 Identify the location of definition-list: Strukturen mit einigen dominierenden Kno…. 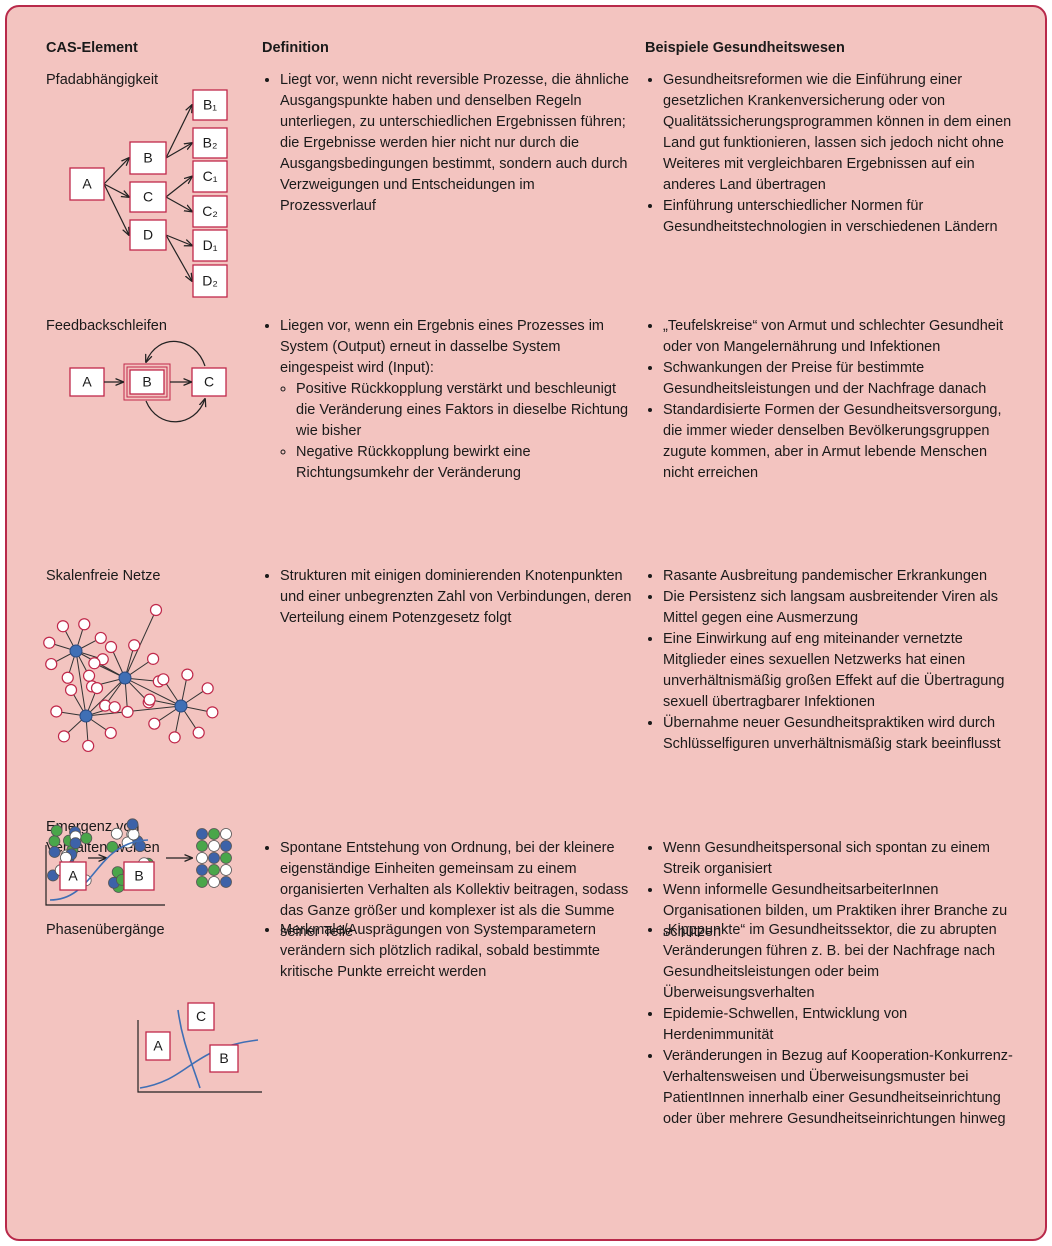
(448, 597).